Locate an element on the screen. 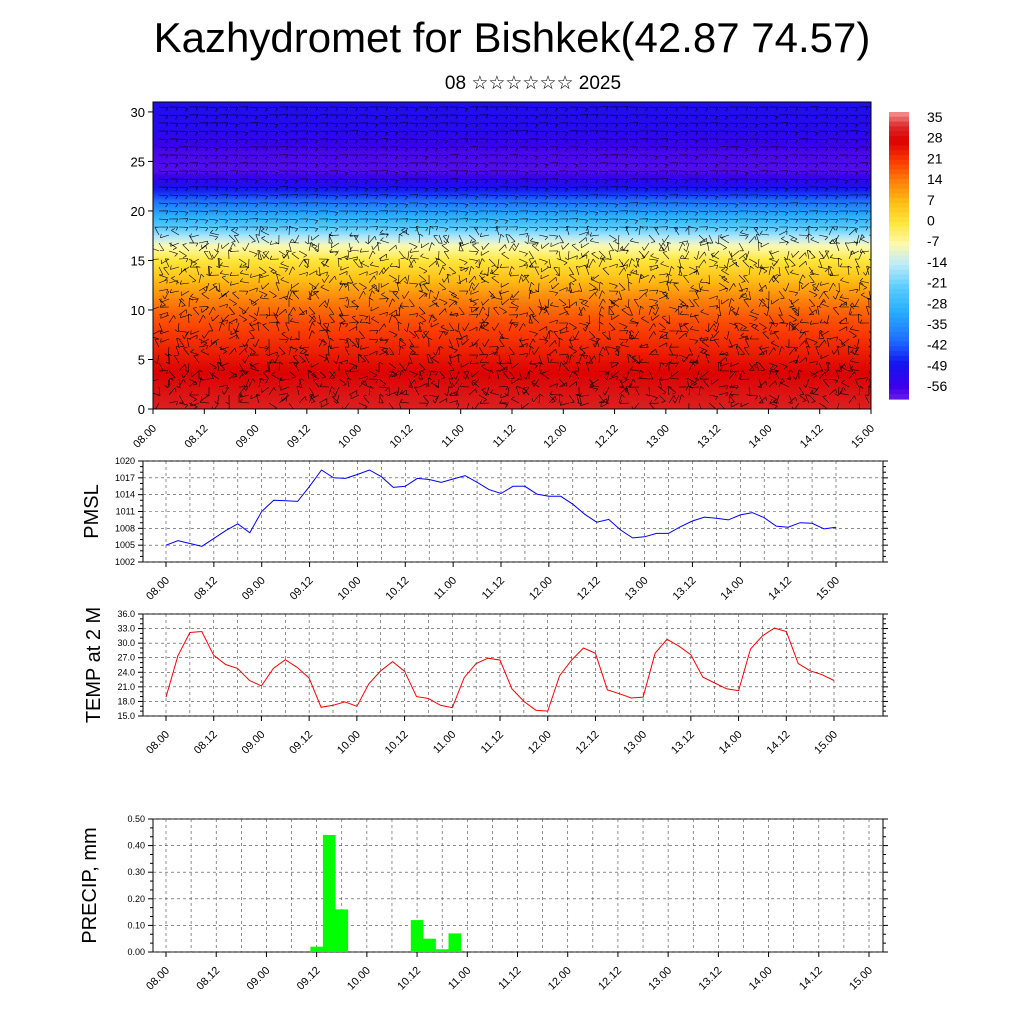 This screenshot has height=1024, width=1024. colorbar-label: -56 is located at coordinates (937, 386).